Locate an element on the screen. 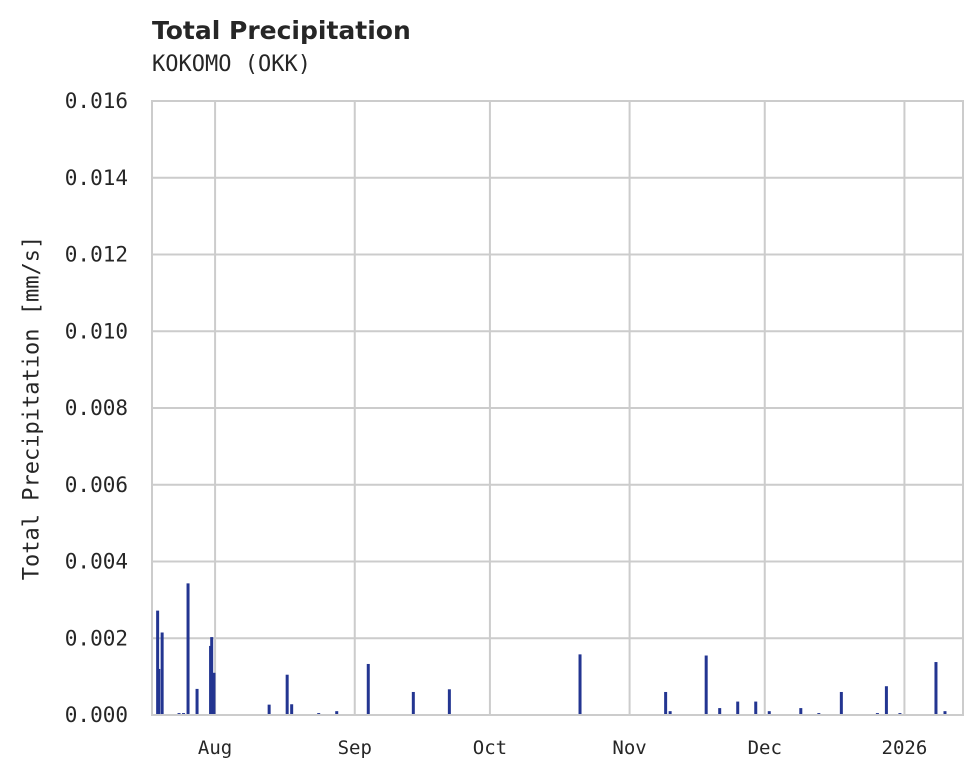 This screenshot has height=780, width=980. chart-title: Total Precipitation is located at coordinates (281, 30).